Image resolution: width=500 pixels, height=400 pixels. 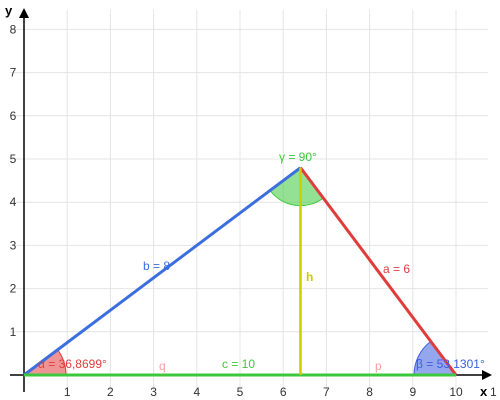 What do you see at coordinates (13, 202) in the screenshot?
I see `y-tick-label: 4` at bounding box center [13, 202].